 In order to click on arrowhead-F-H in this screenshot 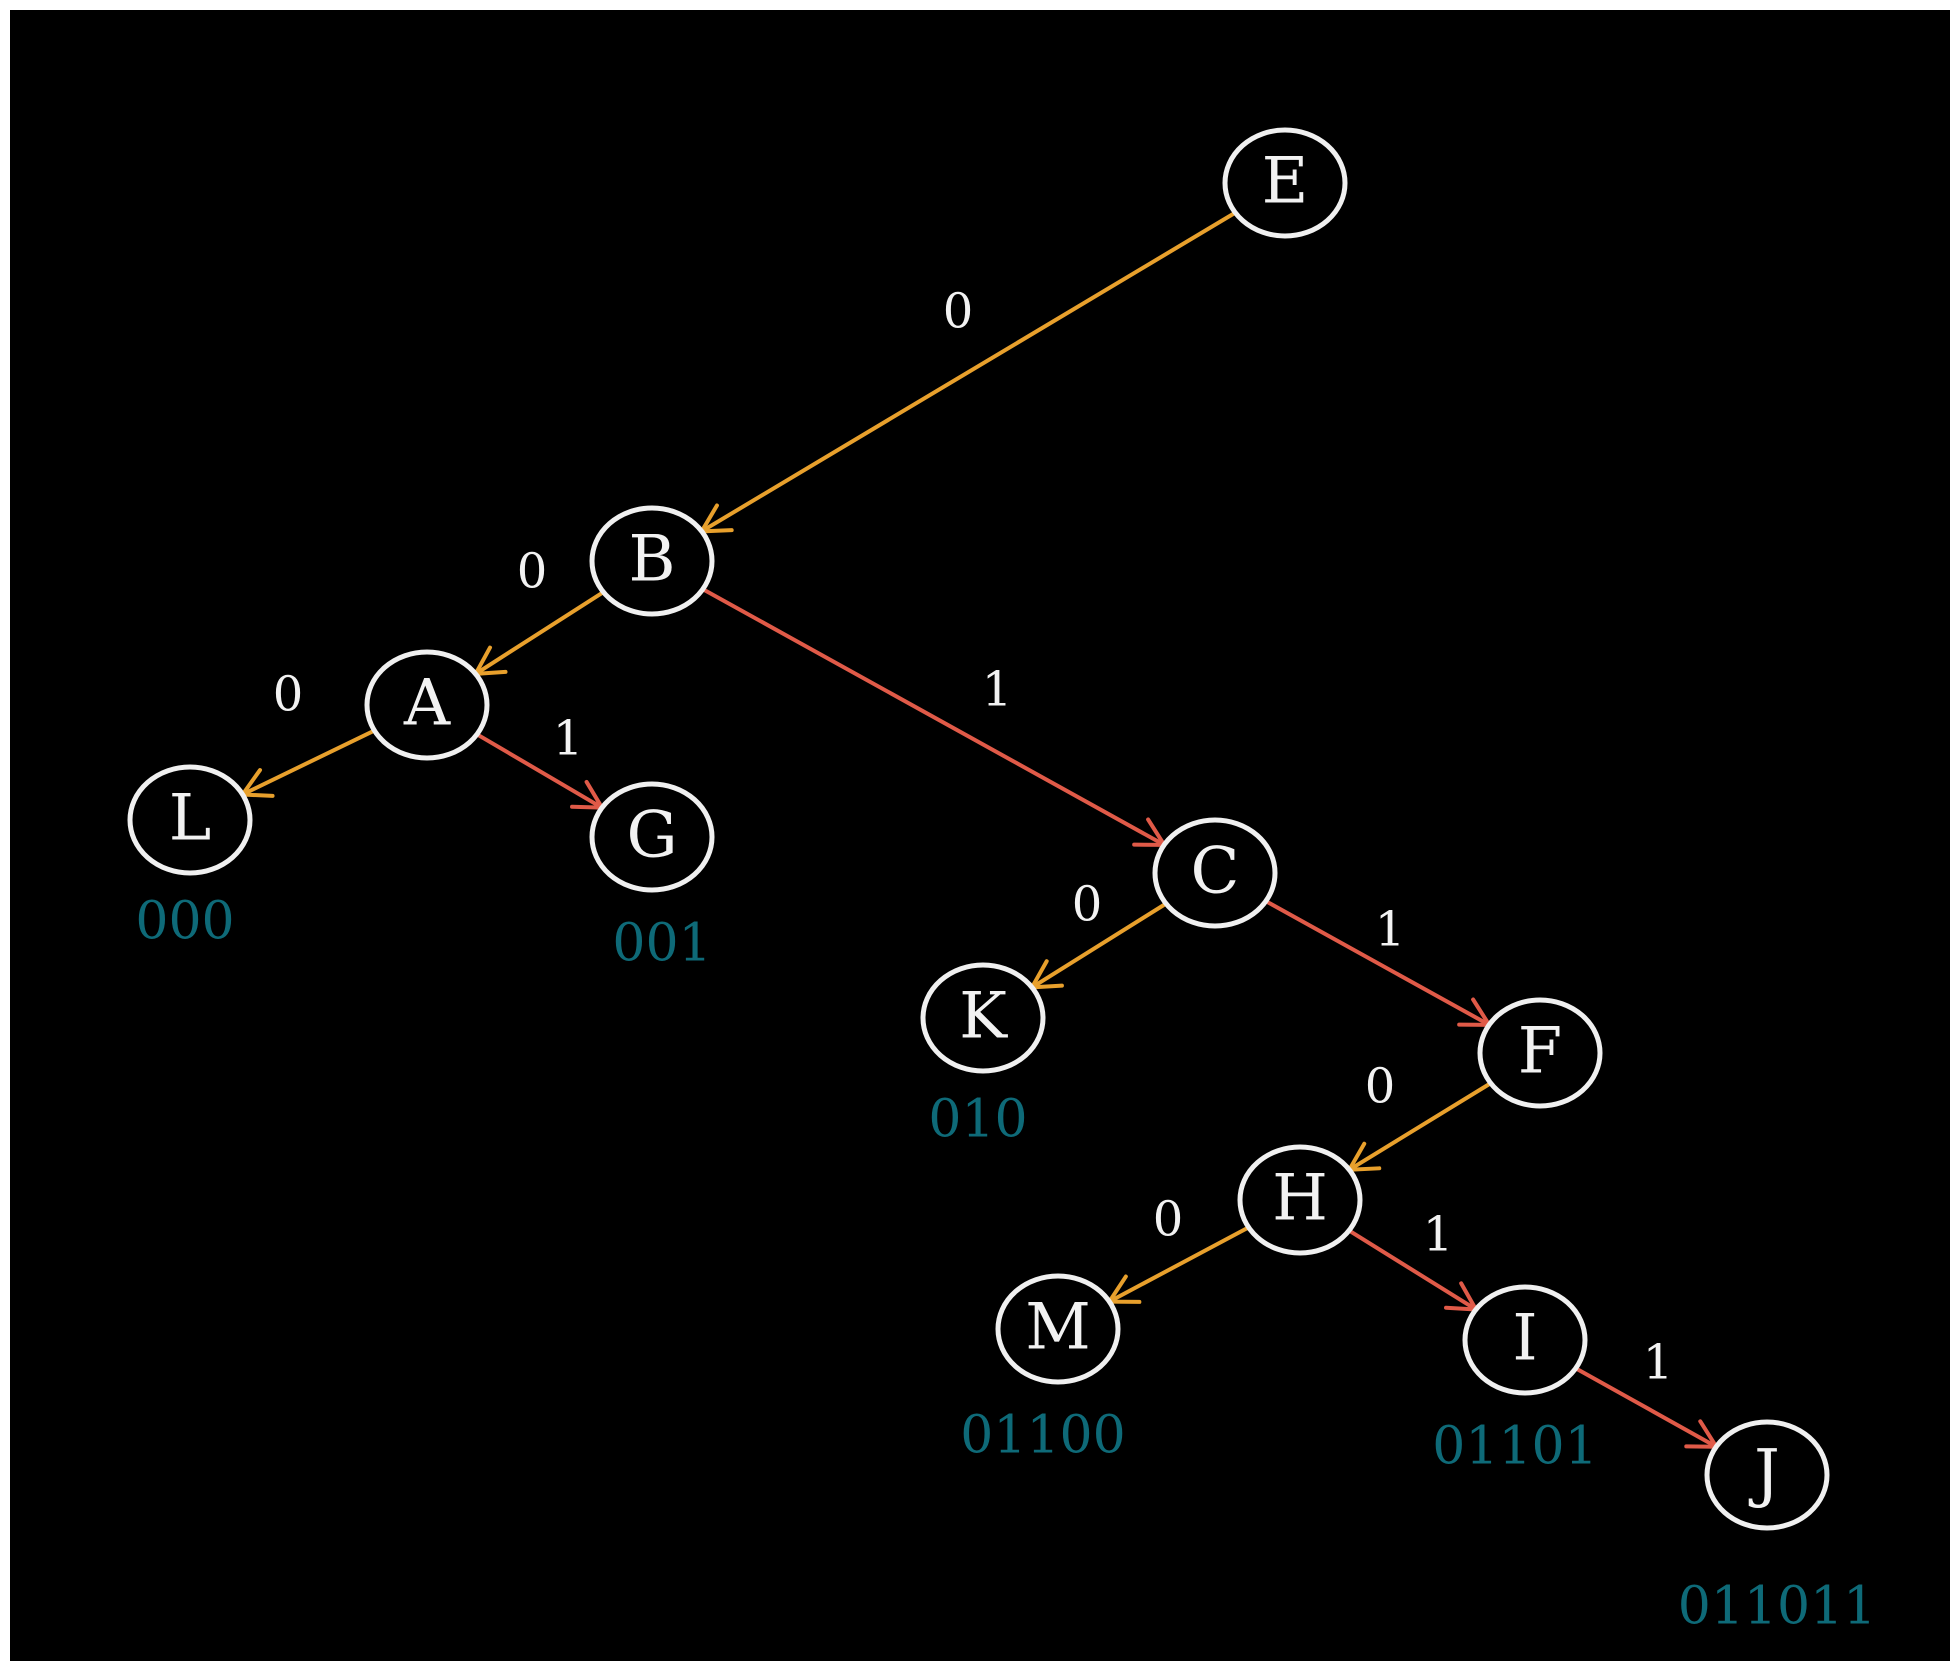, I will do `click(1364, 1156)`.